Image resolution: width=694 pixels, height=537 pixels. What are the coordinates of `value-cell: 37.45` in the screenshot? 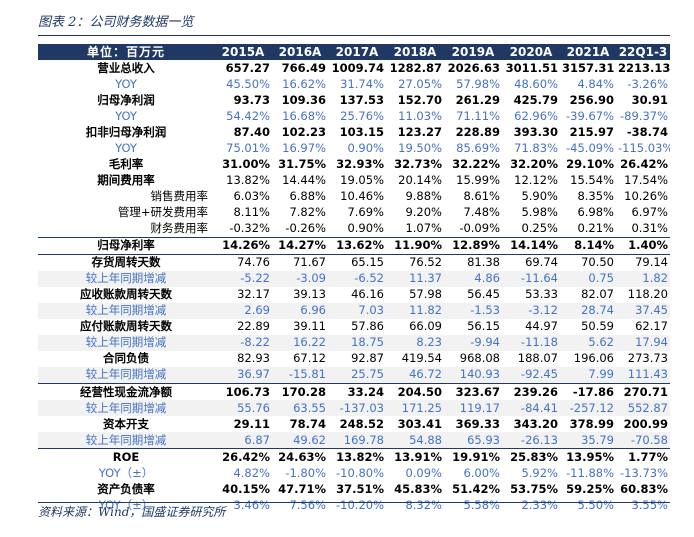 It's located at (643, 310).